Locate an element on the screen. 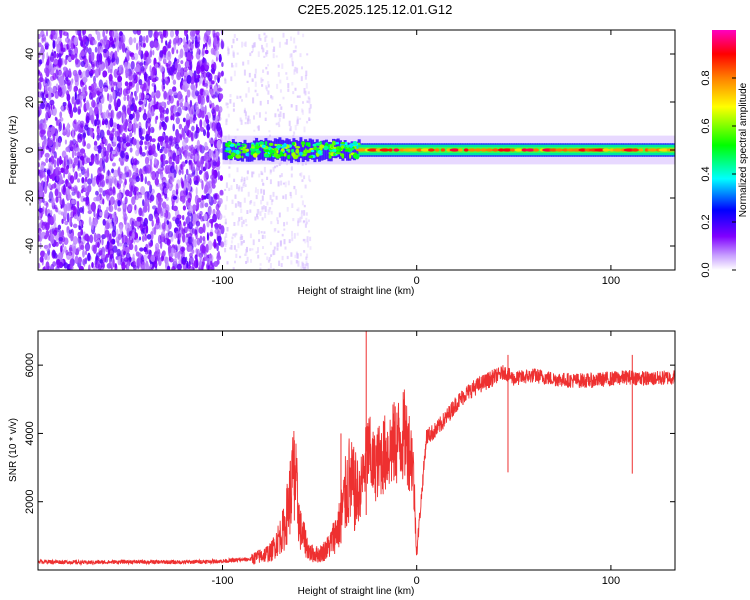  x-tick-label: -100 is located at coordinates (222, 281).